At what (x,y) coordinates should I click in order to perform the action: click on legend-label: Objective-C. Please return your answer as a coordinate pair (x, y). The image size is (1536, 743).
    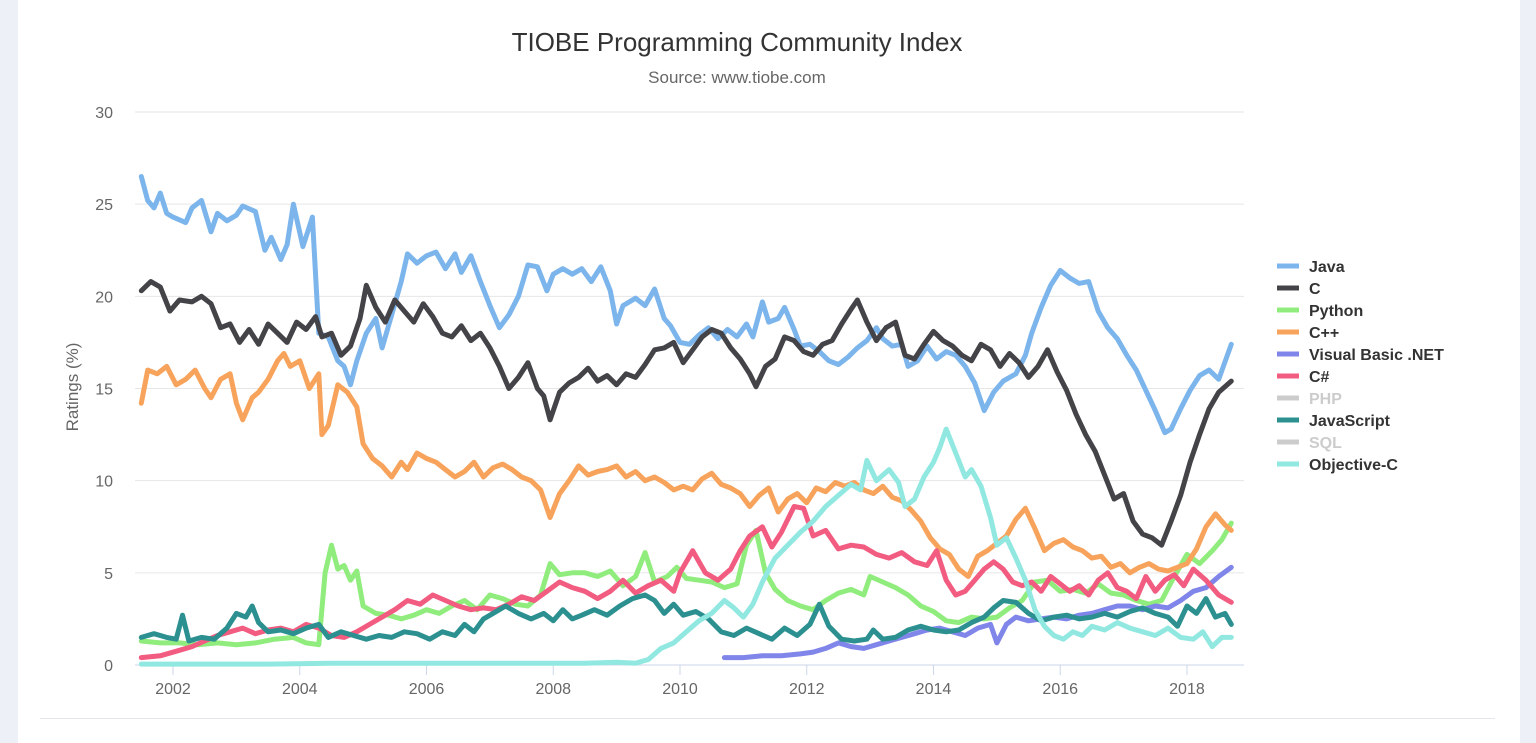
    Looking at the image, I should click on (1353, 465).